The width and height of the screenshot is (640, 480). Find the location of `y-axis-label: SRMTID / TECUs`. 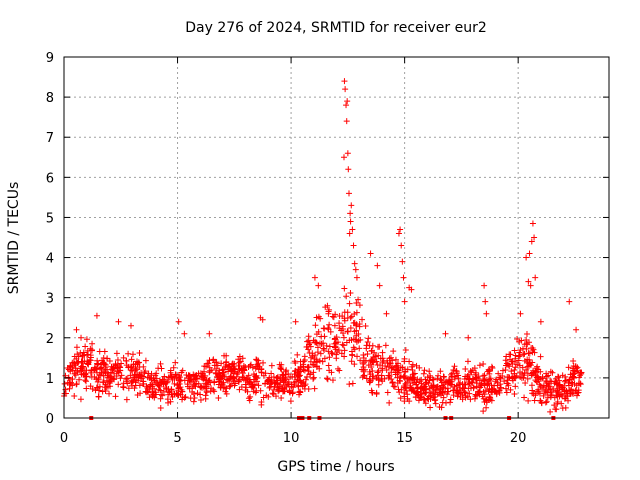

y-axis-label: SRMTID / TECUs is located at coordinates (14, 238).